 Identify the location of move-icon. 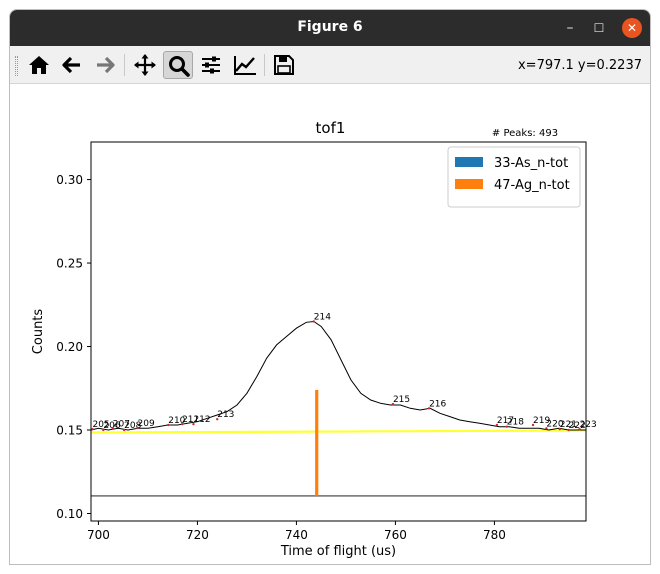
(145, 65).